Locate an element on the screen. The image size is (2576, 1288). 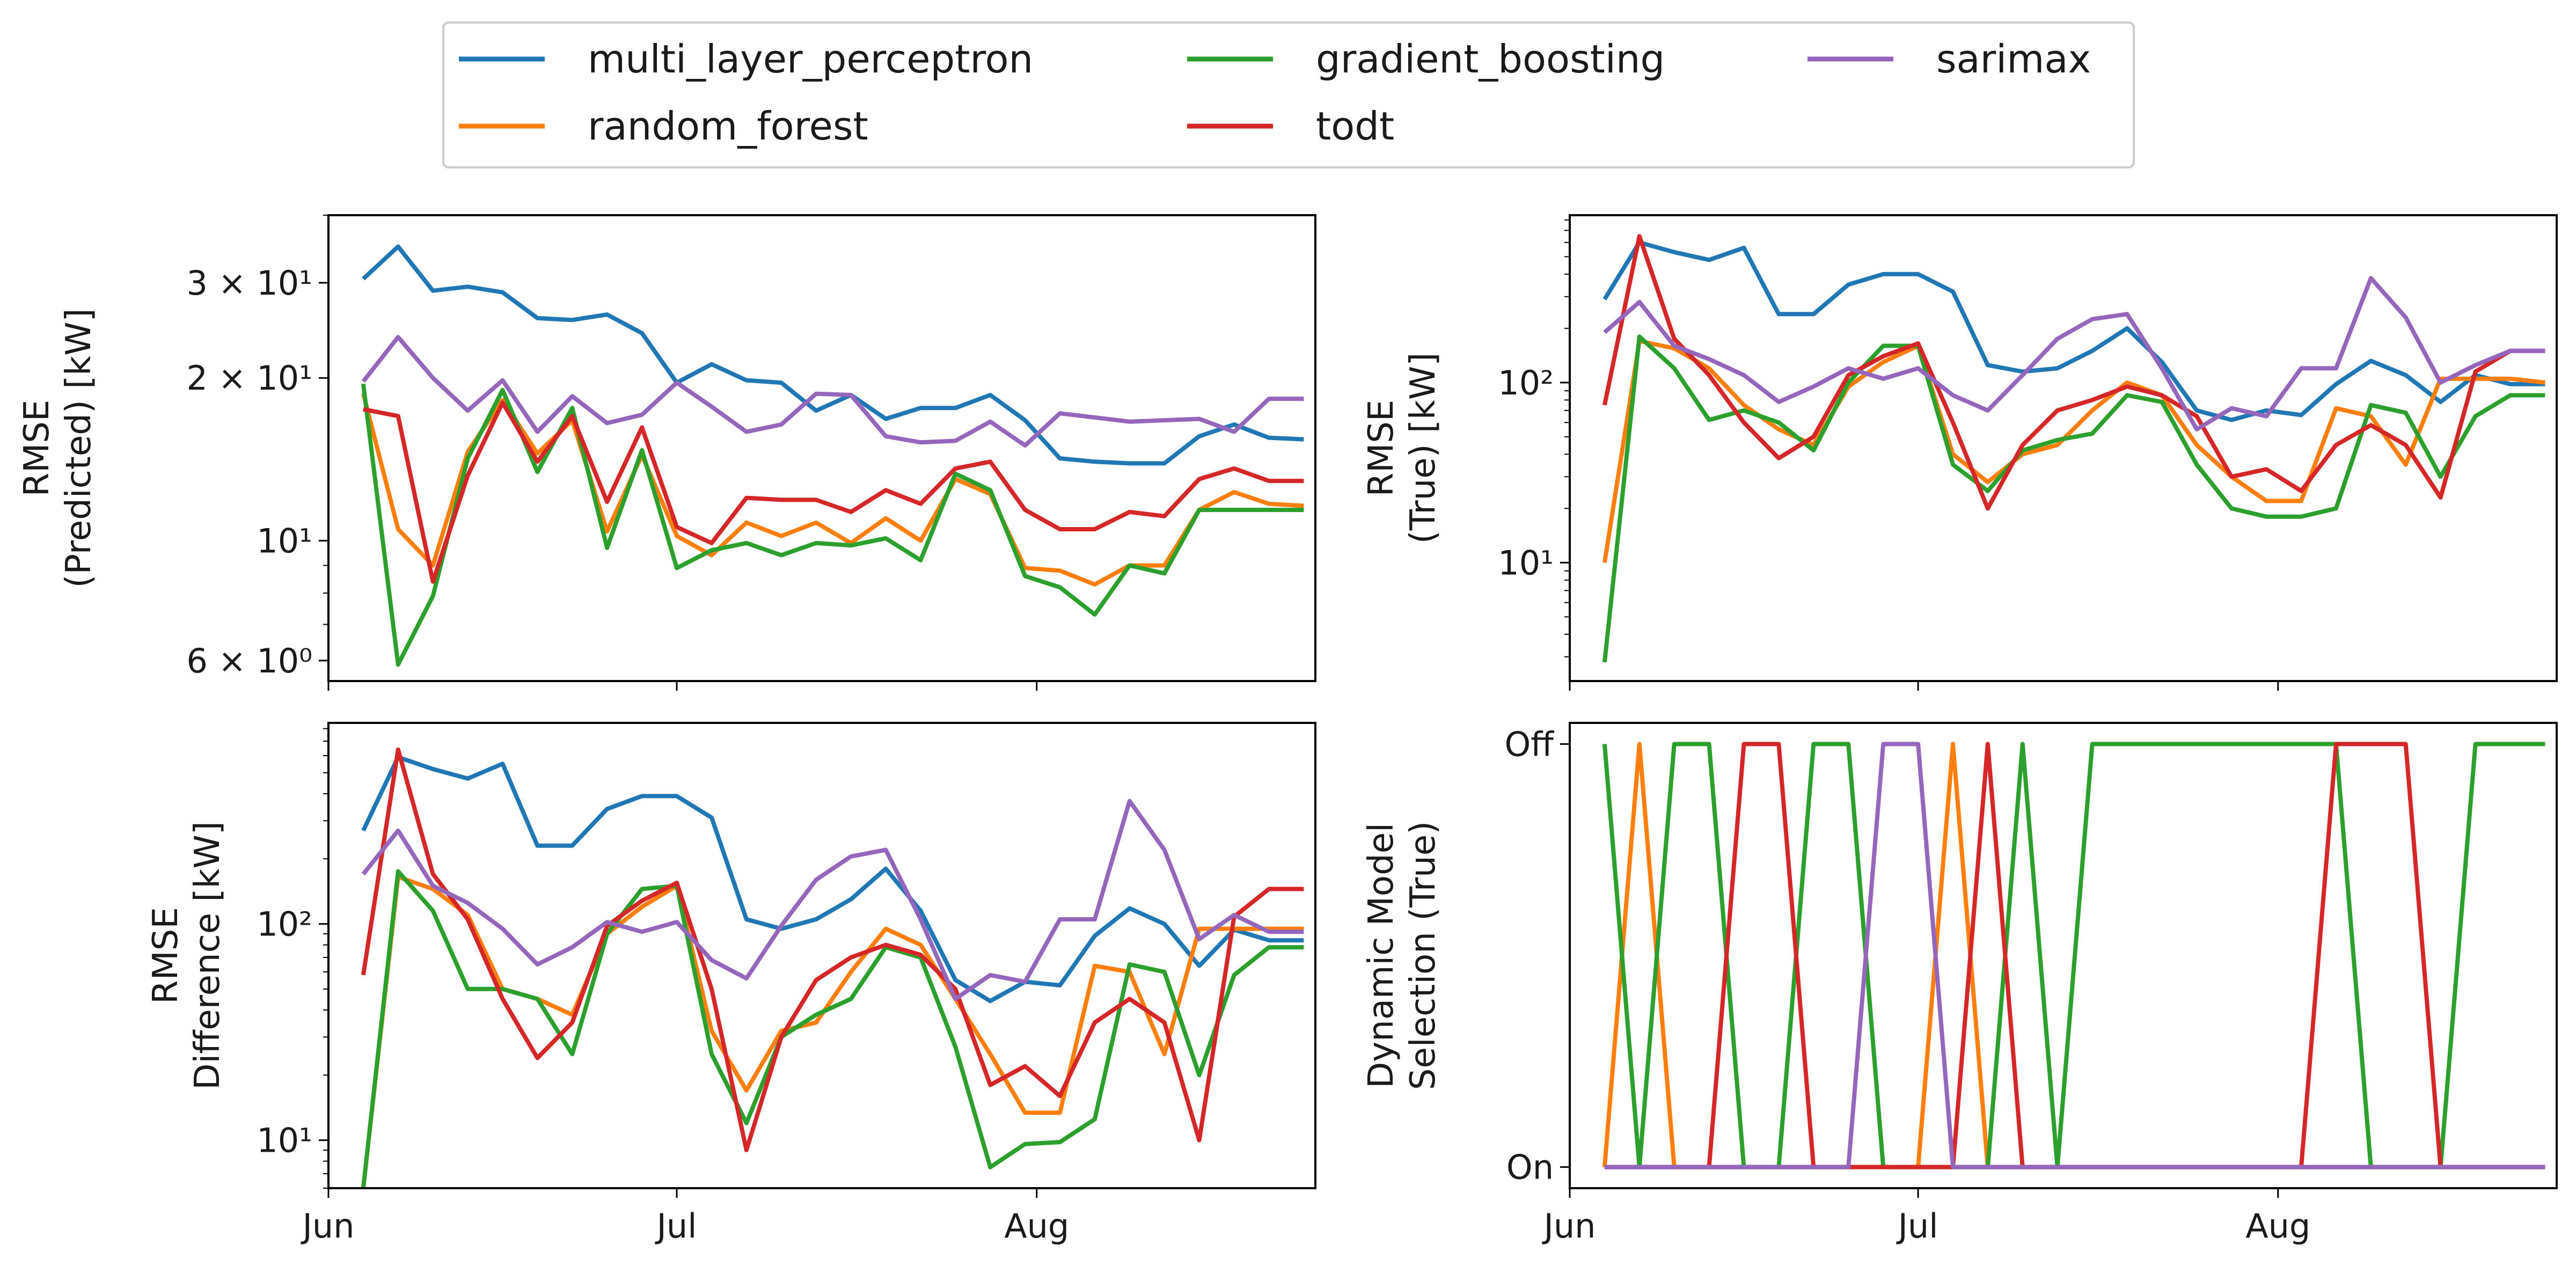
series-group-true is located at coordinates (2073, 448).